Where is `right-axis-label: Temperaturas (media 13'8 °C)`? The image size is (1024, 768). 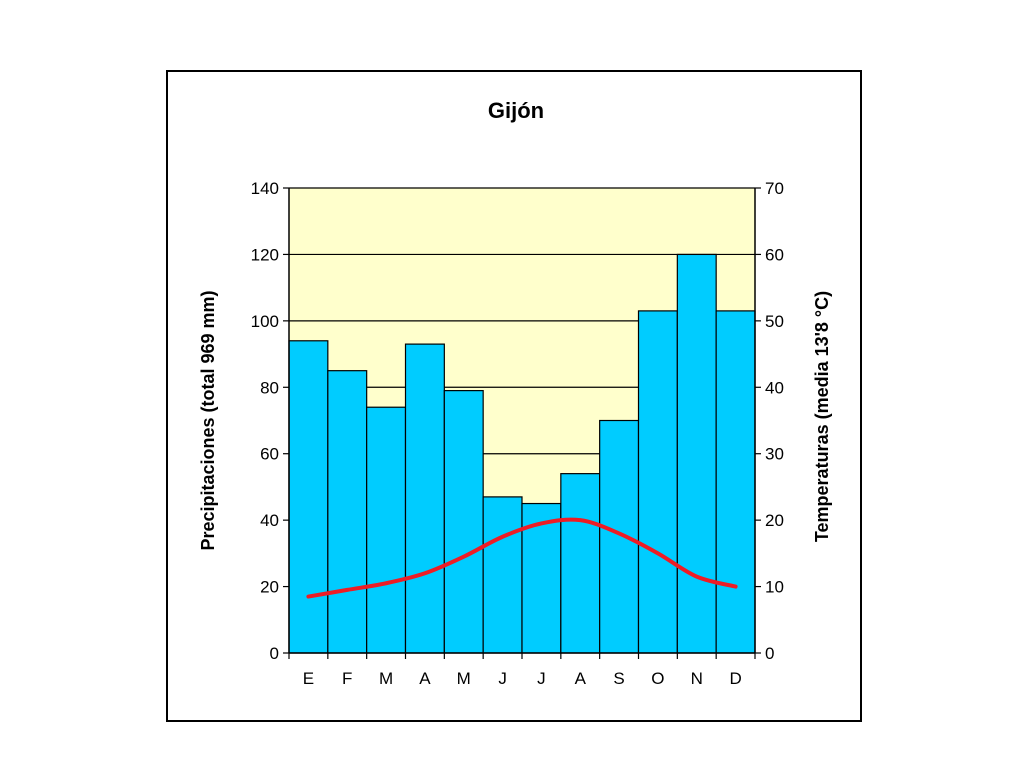
right-axis-label: Temperaturas (media 13'8 °C) is located at coordinates (822, 416).